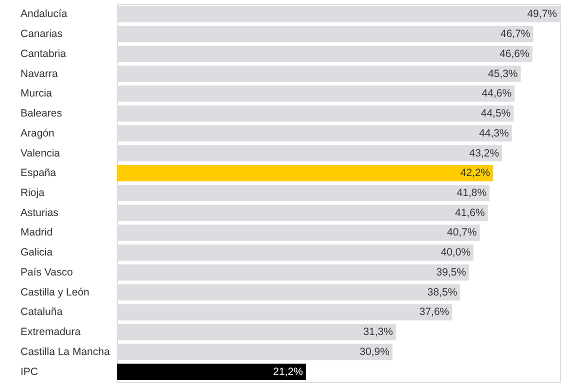 The width and height of the screenshot is (567, 385). What do you see at coordinates (65, 352) in the screenshot?
I see `y-tick-label: Castilla La Mancha` at bounding box center [65, 352].